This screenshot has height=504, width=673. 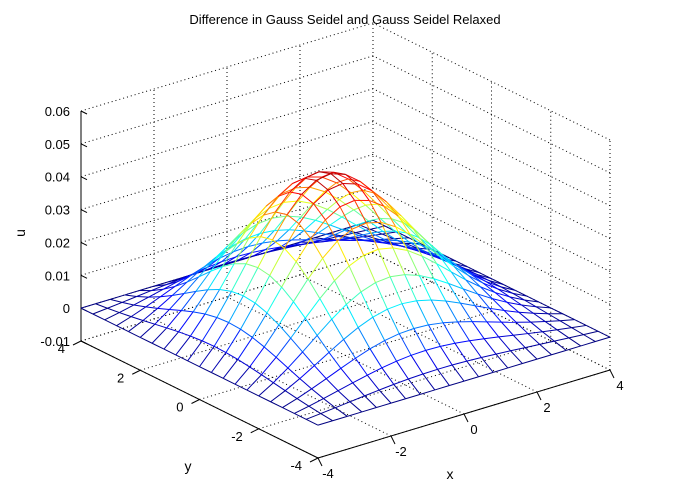 I want to click on y-tick-label: 0, so click(x=179, y=407).